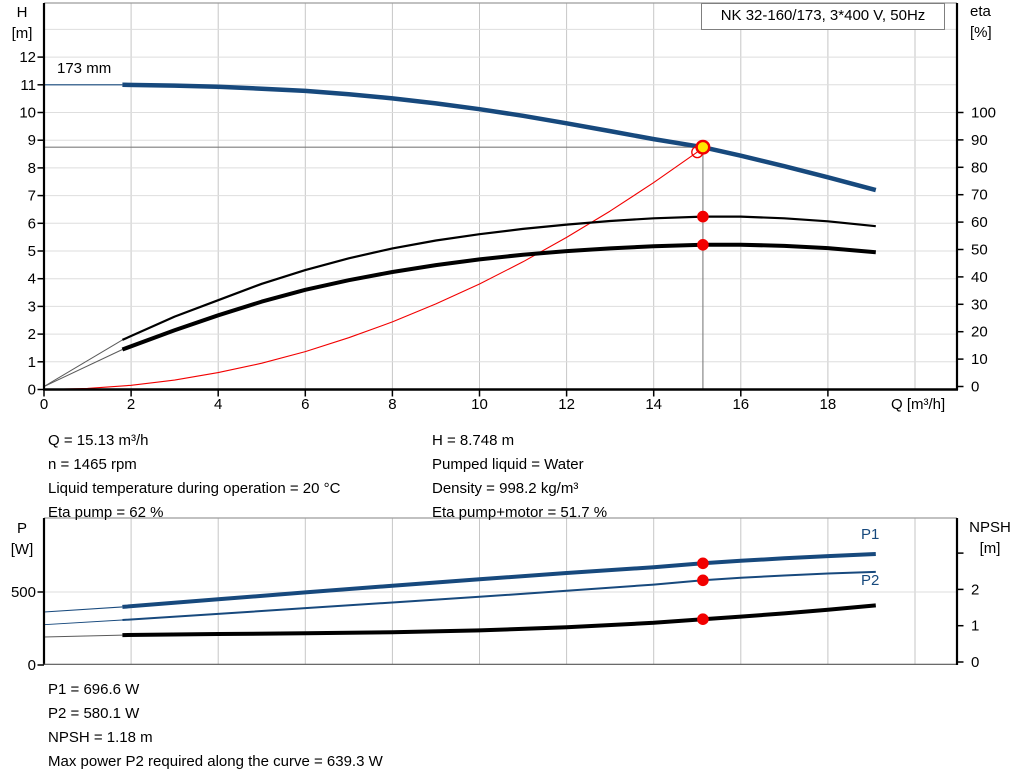  Describe the element at coordinates (653, 404) in the screenshot. I see `q-tick-label: 14` at that location.